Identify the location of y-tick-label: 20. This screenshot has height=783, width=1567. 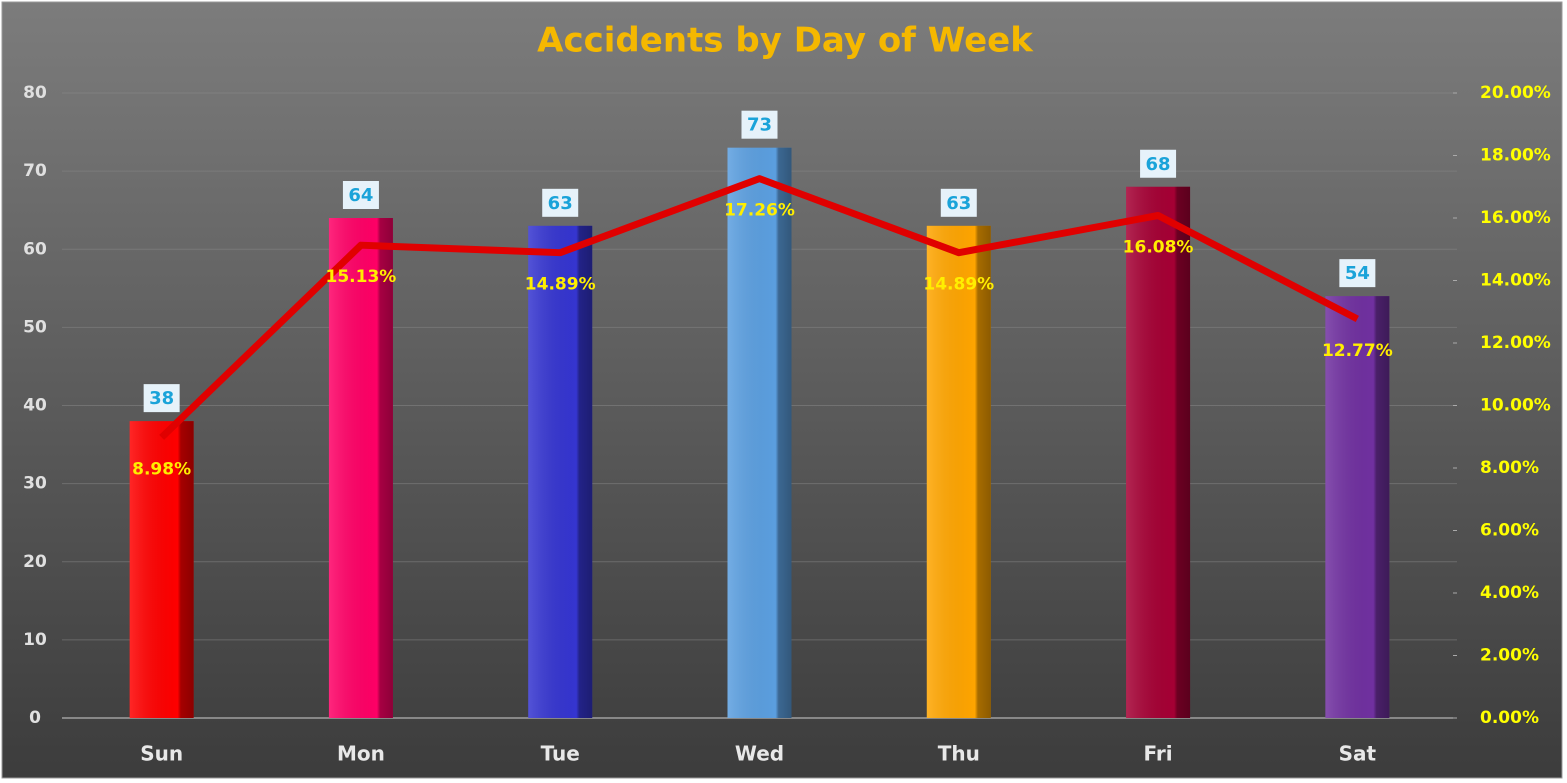
(35, 562).